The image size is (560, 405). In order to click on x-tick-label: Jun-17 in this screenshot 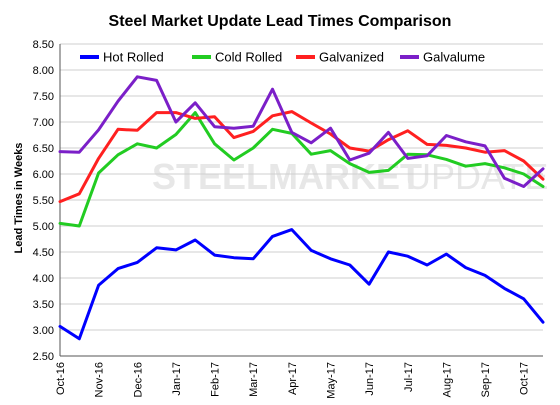, I will do `click(370, 379)`.